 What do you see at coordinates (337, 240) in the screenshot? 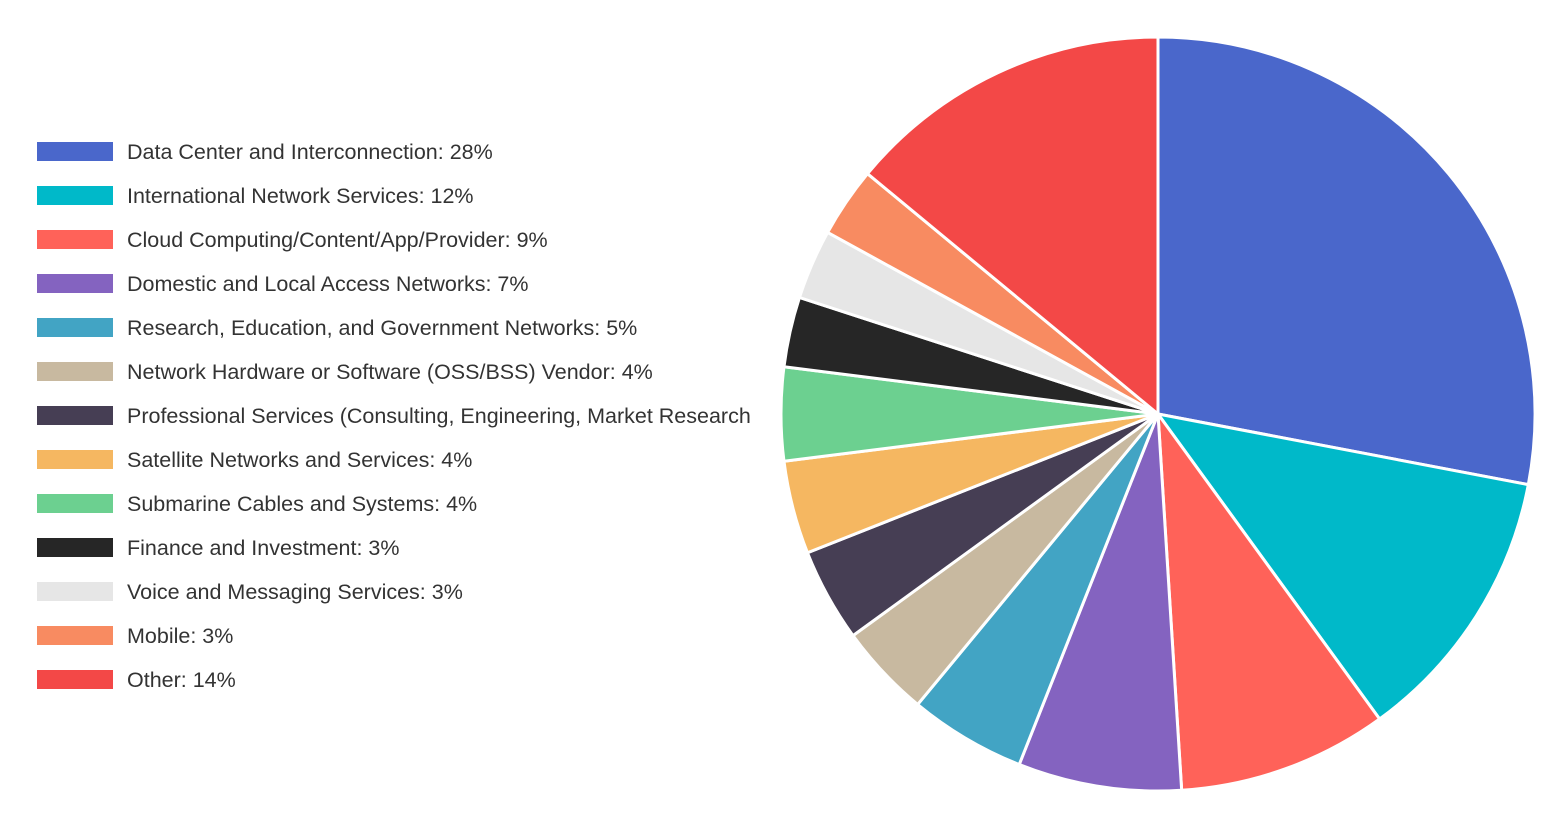
I see `legend-label: Cloud Computing/Content/App/Provider: 9%` at bounding box center [337, 240].